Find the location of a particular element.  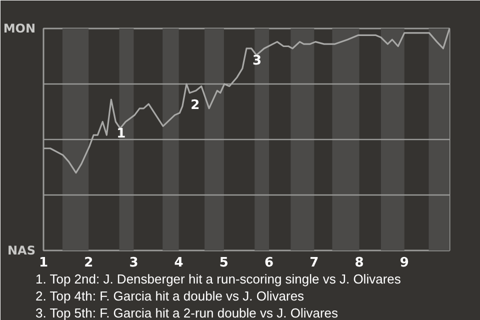

x-tick-label: 4 is located at coordinates (179, 263).